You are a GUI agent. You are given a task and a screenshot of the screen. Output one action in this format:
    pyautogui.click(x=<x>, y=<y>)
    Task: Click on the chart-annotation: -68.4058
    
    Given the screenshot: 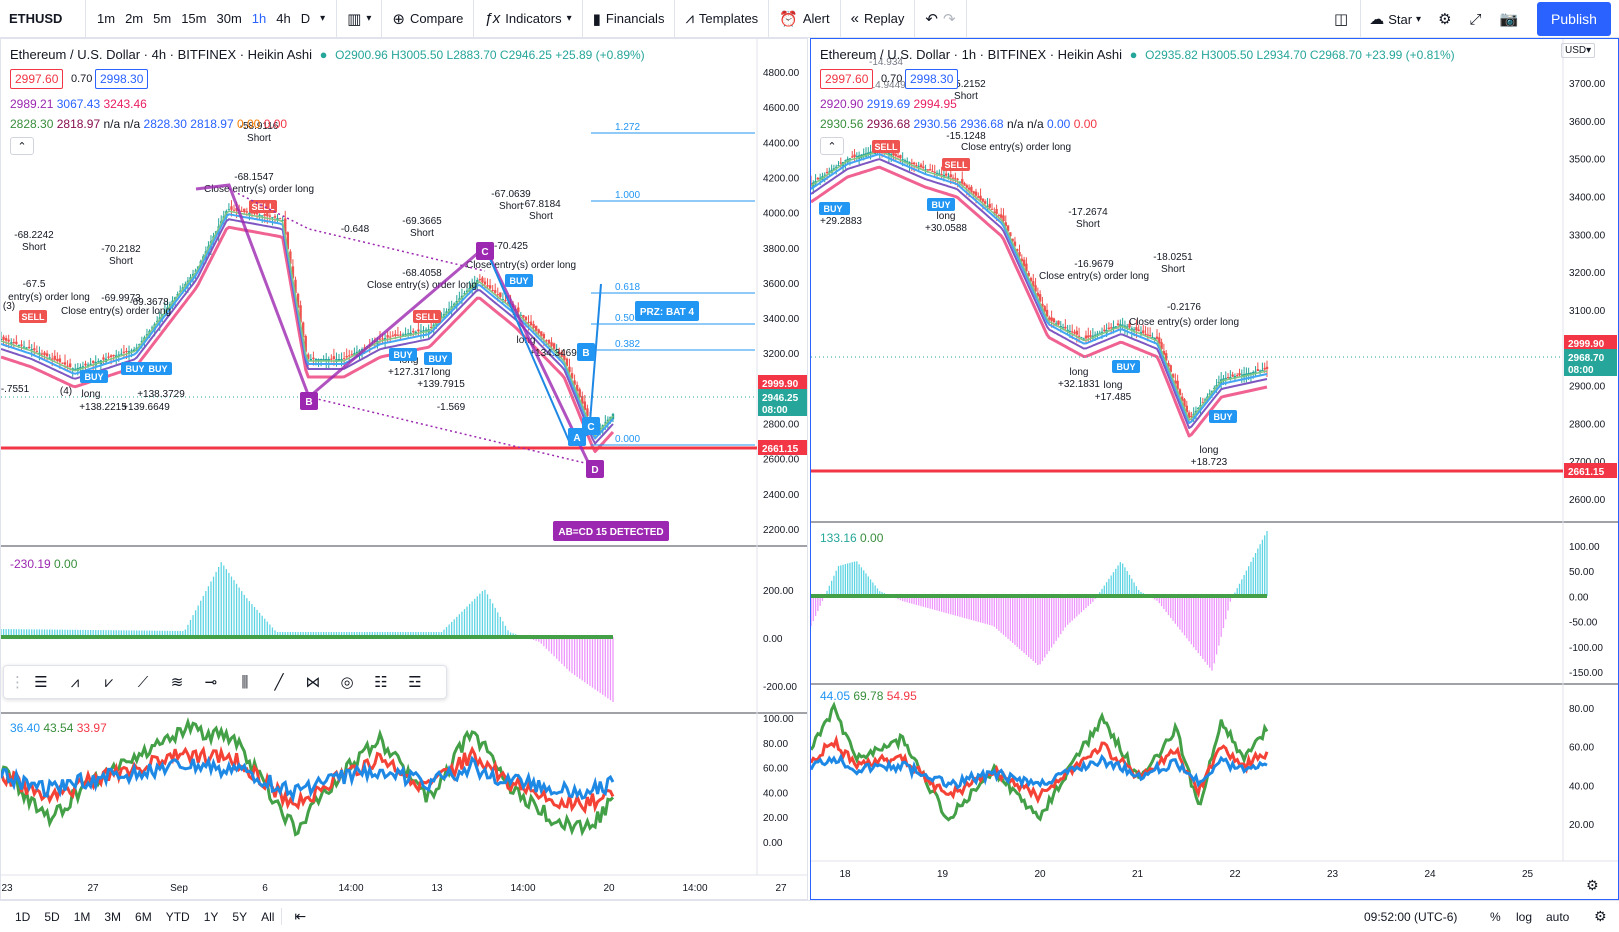 What is the action you would take?
    pyautogui.click(x=422, y=273)
    